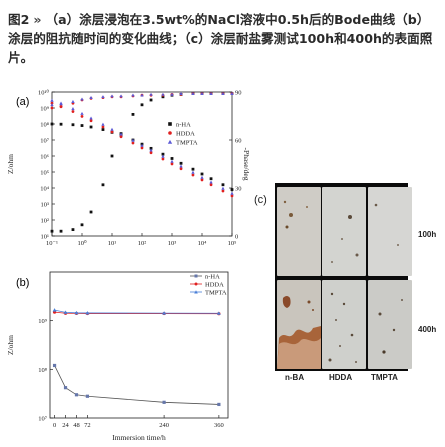 The height and width of the screenshot is (447, 445). I want to click on legend-label: HDDA, so click(185, 134).